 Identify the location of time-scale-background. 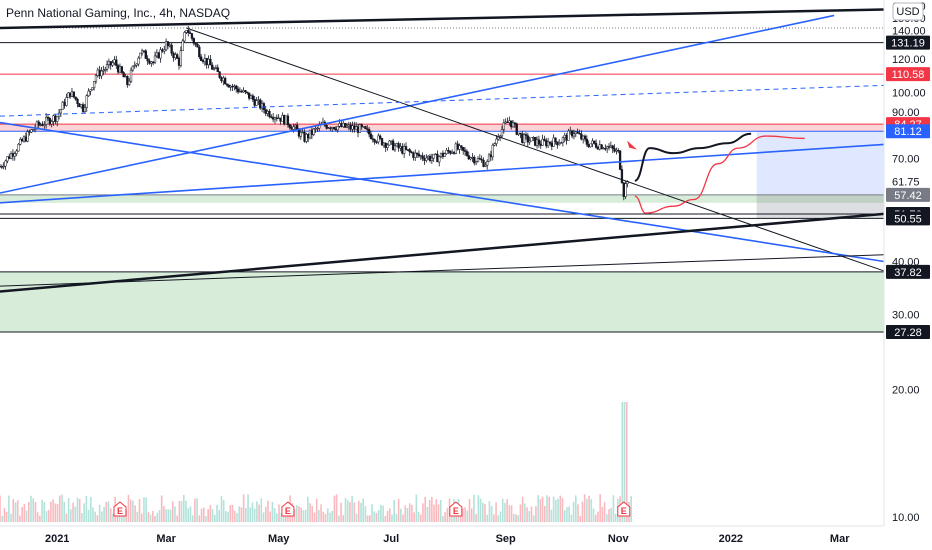
(466, 538).